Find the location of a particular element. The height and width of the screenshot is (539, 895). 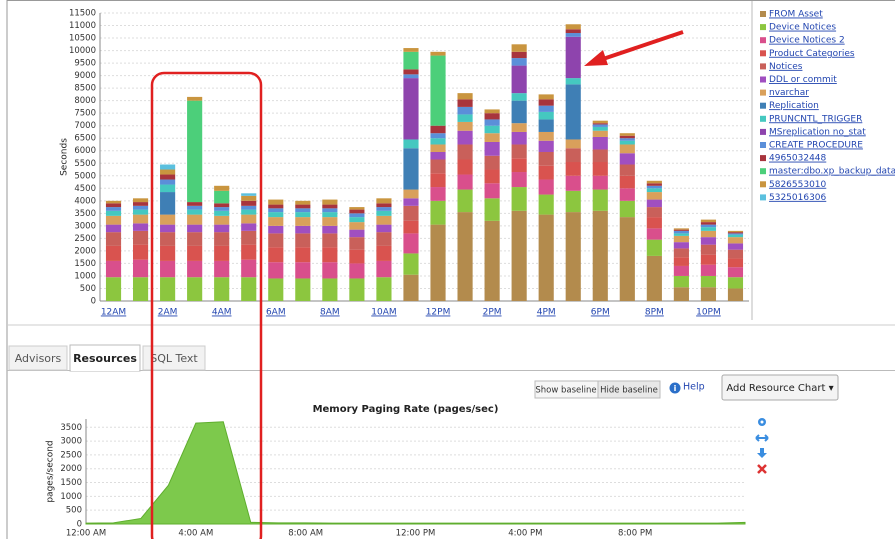

tab-label: Resources is located at coordinates (105, 358).